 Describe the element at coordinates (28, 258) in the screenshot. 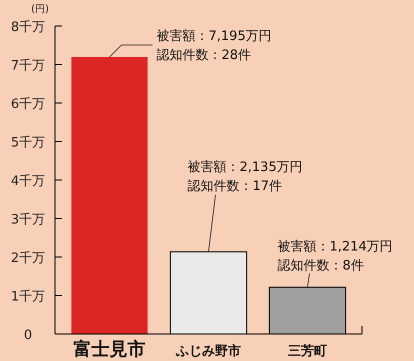

I see `y-tick-label: 2千万` at that location.